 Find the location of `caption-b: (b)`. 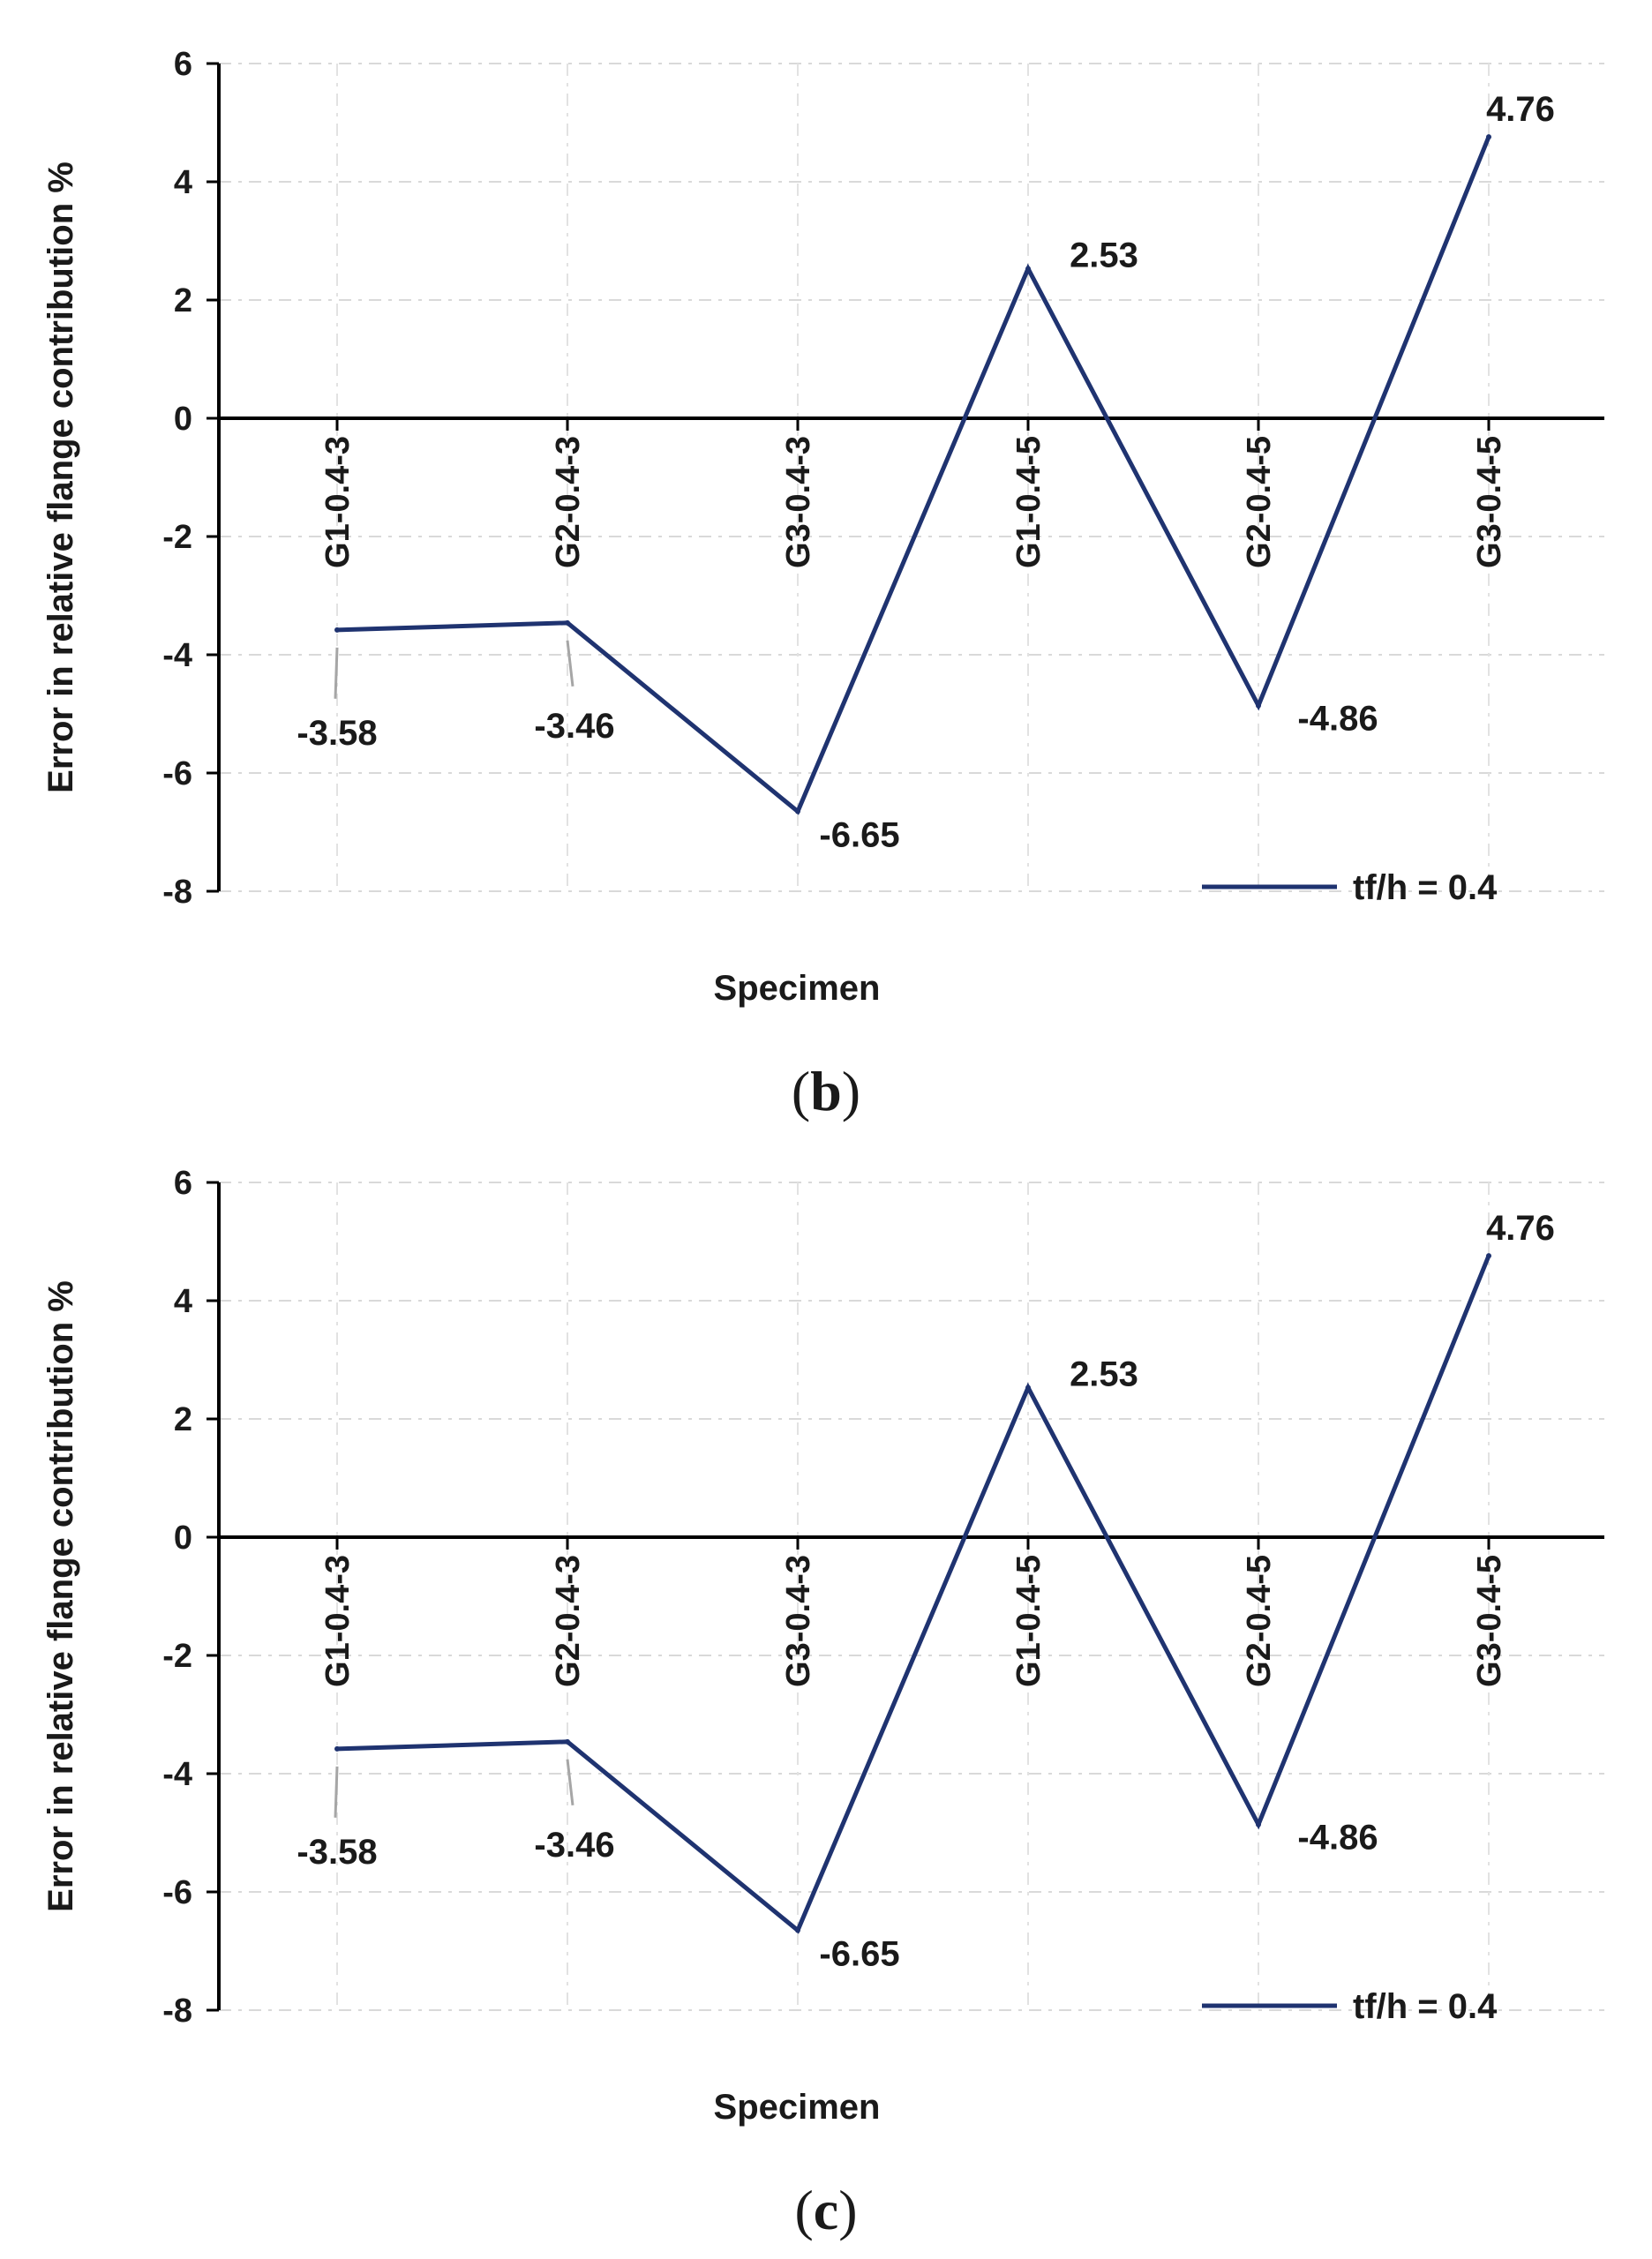

caption-b: (b) is located at coordinates (826, 1091).